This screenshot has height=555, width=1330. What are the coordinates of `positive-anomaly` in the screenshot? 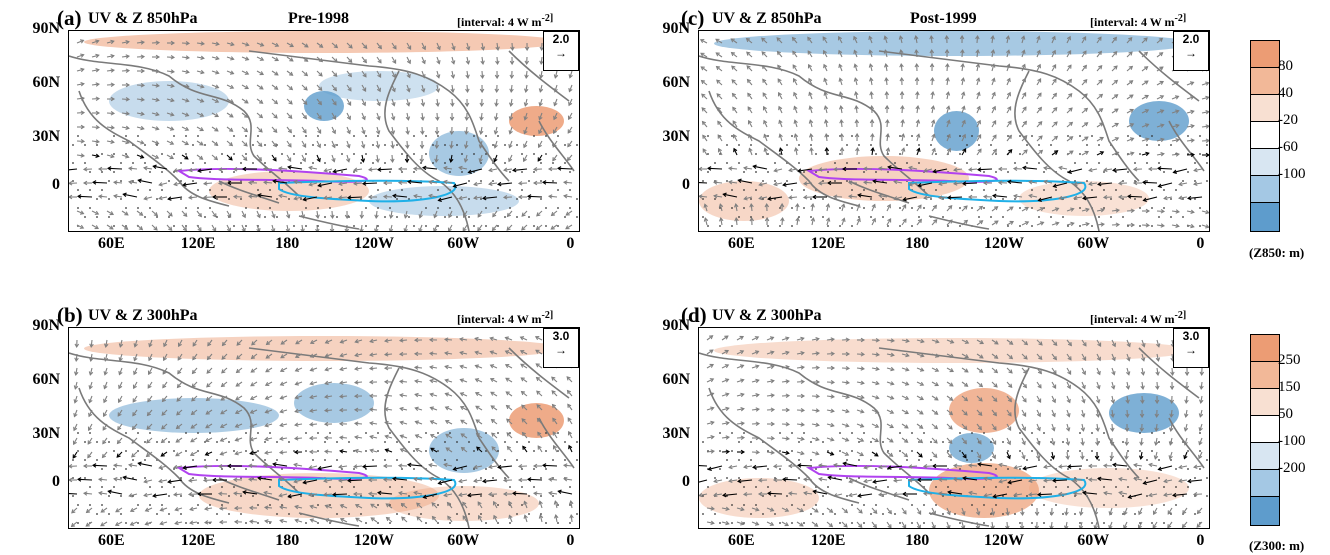 It's located at (324, 348).